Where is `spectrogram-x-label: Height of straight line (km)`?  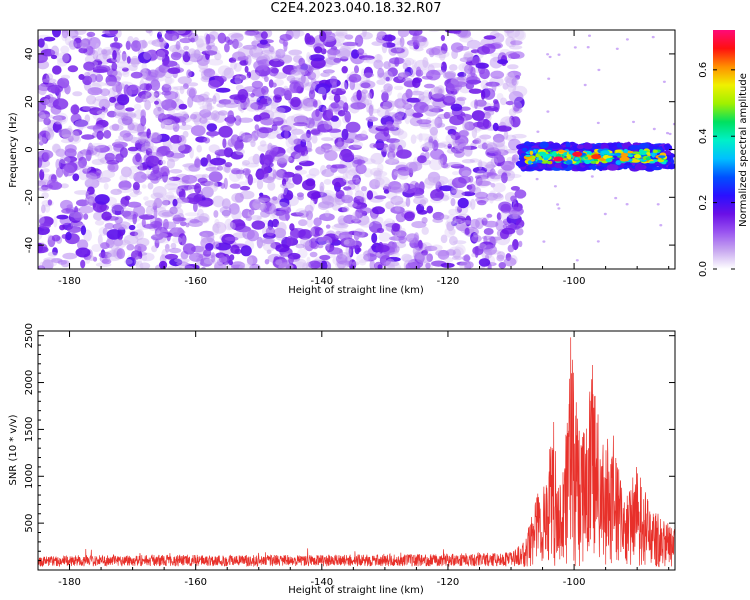
spectrogram-x-label: Height of straight line (km) is located at coordinates (356, 290).